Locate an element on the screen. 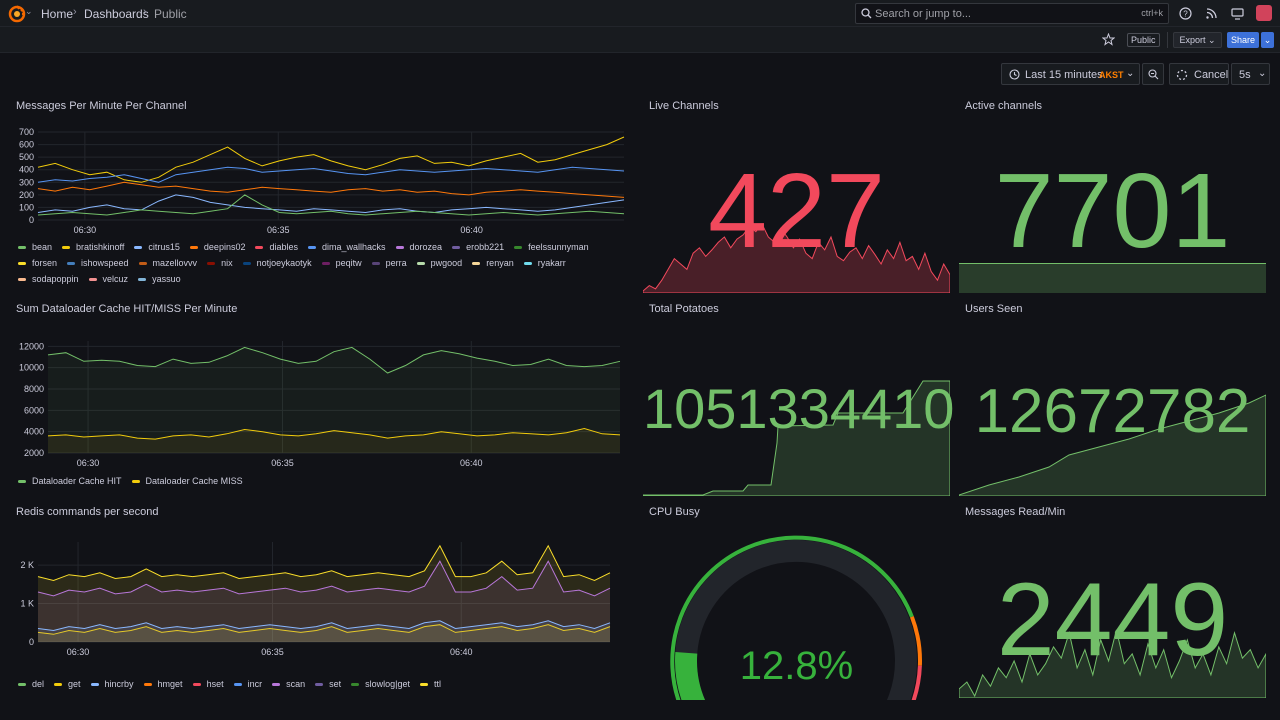 The width and height of the screenshot is (1280, 720). grafana-logo-icon is located at coordinates (17, 14).